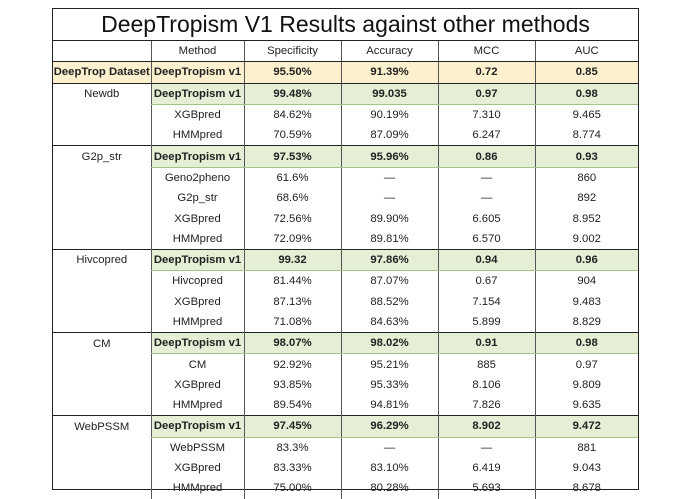  I want to click on specificity-cell: 68.6%, so click(292, 198).